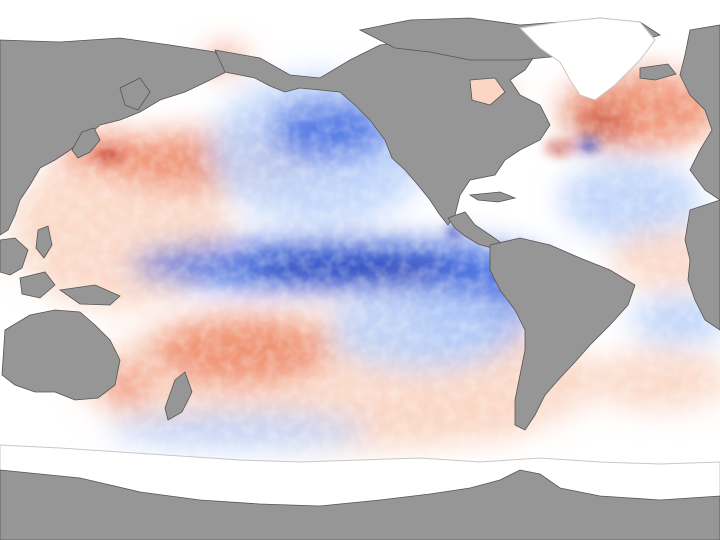 This screenshot has width=720, height=540. What do you see at coordinates (135, 94) in the screenshot?
I see `land-kamchatka` at bounding box center [135, 94].